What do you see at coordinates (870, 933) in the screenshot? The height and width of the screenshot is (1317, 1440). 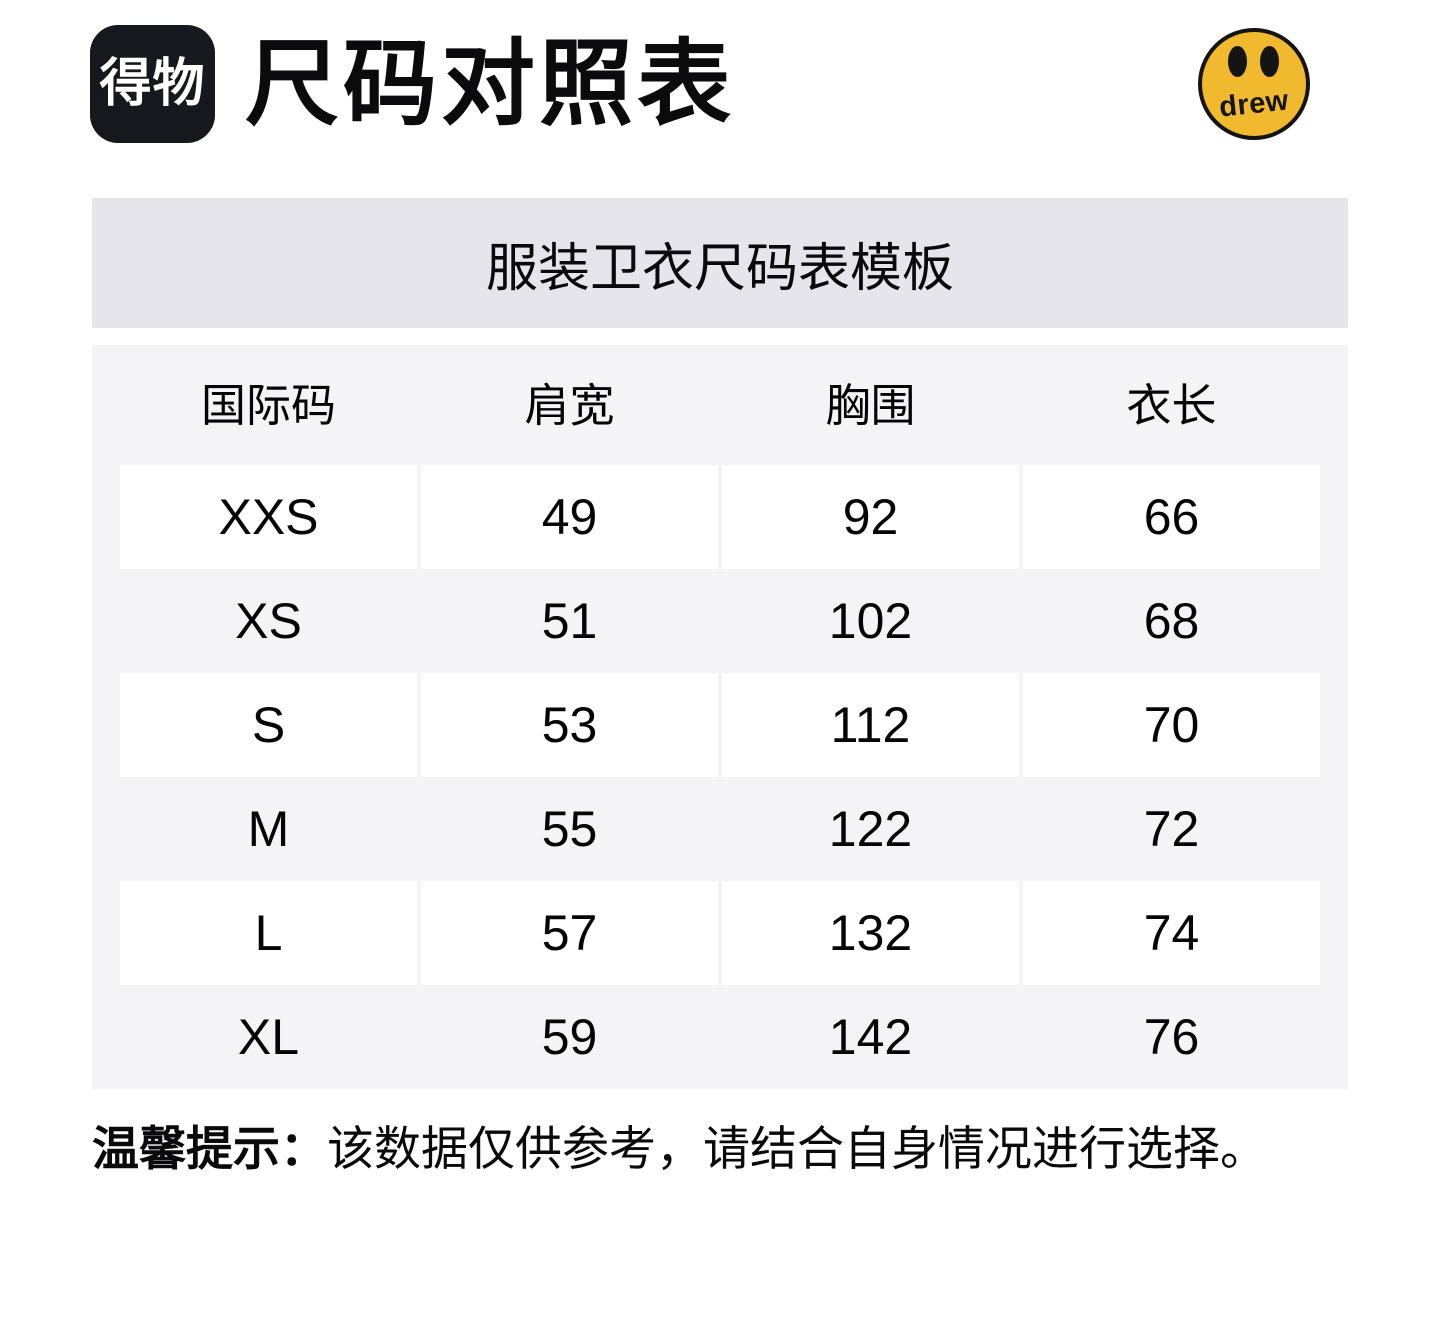 I see `table-cell: 132` at bounding box center [870, 933].